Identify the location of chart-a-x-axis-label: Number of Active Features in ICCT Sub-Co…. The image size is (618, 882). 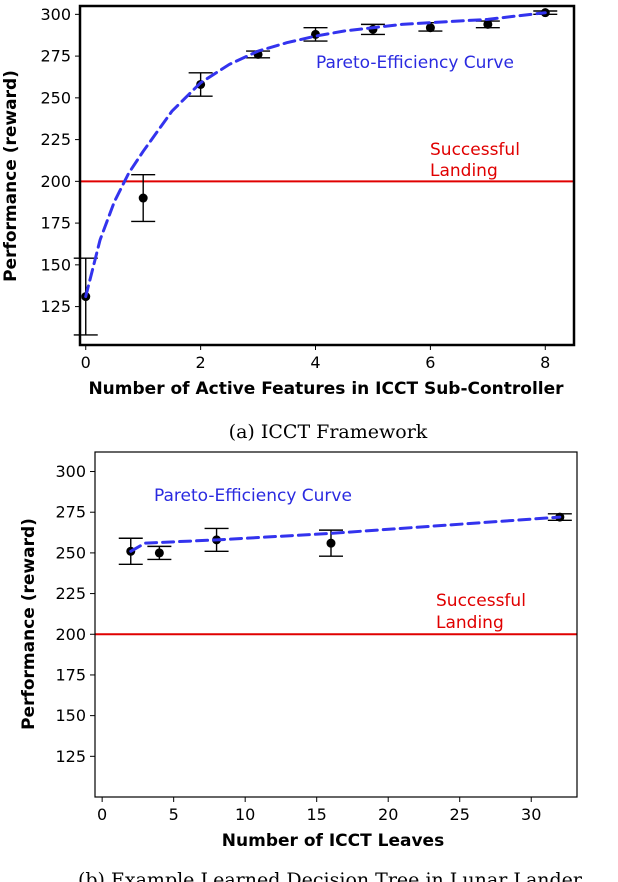
(326, 389).